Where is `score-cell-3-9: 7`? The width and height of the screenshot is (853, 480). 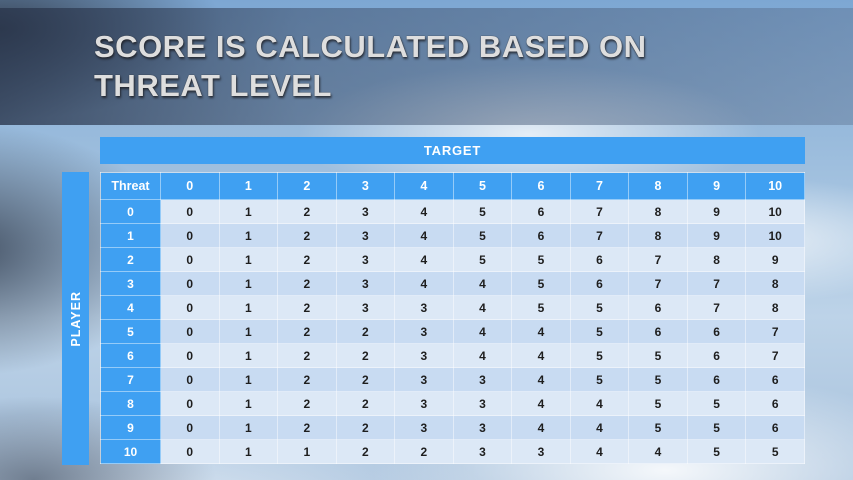
score-cell-3-9: 7 is located at coordinates (716, 283).